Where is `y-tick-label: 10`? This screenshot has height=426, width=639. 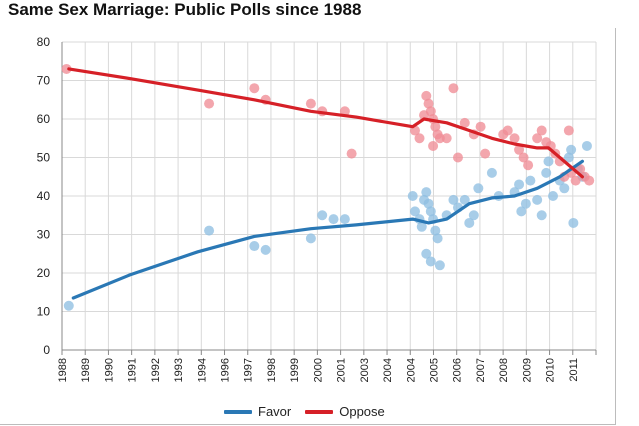
y-tick-label: 10 is located at coordinates (44, 312).